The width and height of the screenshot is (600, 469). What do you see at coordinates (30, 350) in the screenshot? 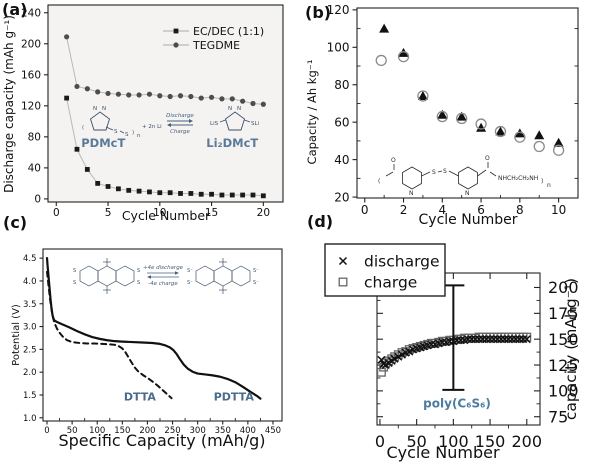
I see `y-tick-label: 2.5` at bounding box center [30, 350].